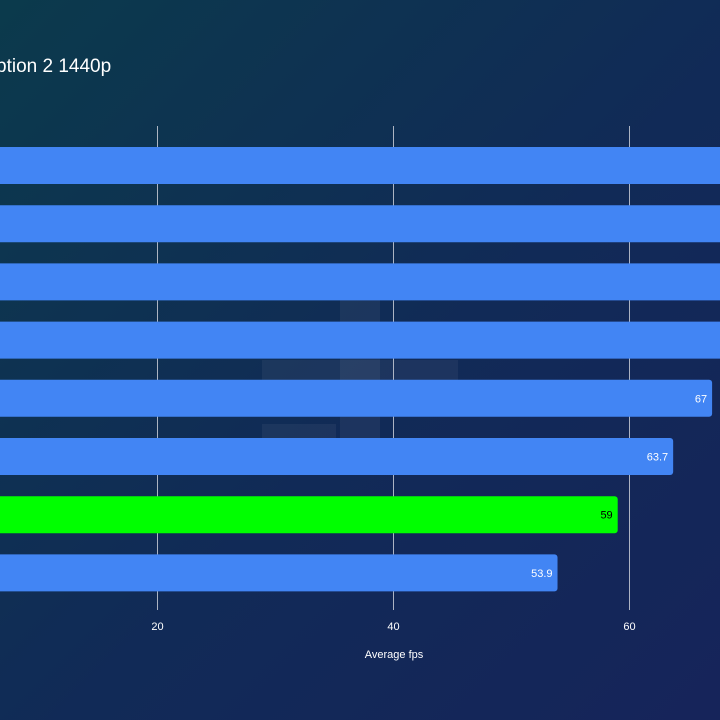 The image size is (720, 720). I want to click on watermark-logo, so click(360, 370).